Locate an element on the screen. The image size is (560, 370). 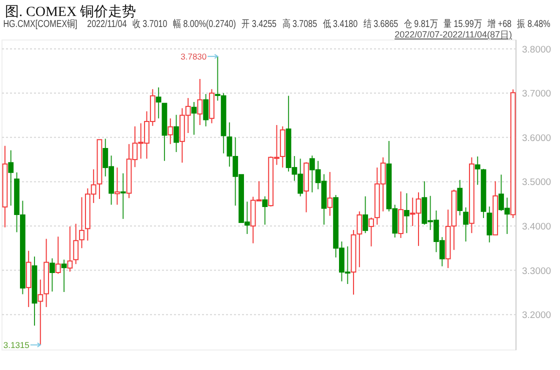
annotation: 3.7830 is located at coordinates (193, 56).